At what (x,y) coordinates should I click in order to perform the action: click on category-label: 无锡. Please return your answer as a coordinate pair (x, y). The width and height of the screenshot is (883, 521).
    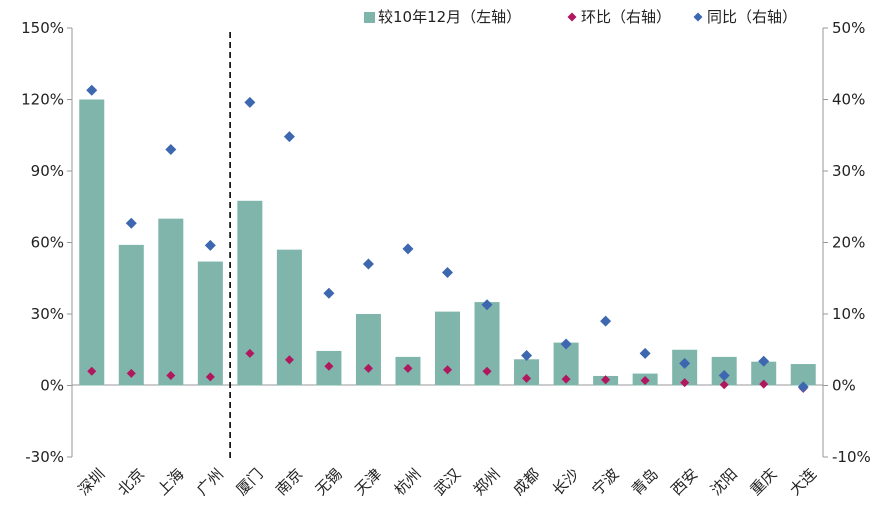
    Looking at the image, I should click on (329, 482).